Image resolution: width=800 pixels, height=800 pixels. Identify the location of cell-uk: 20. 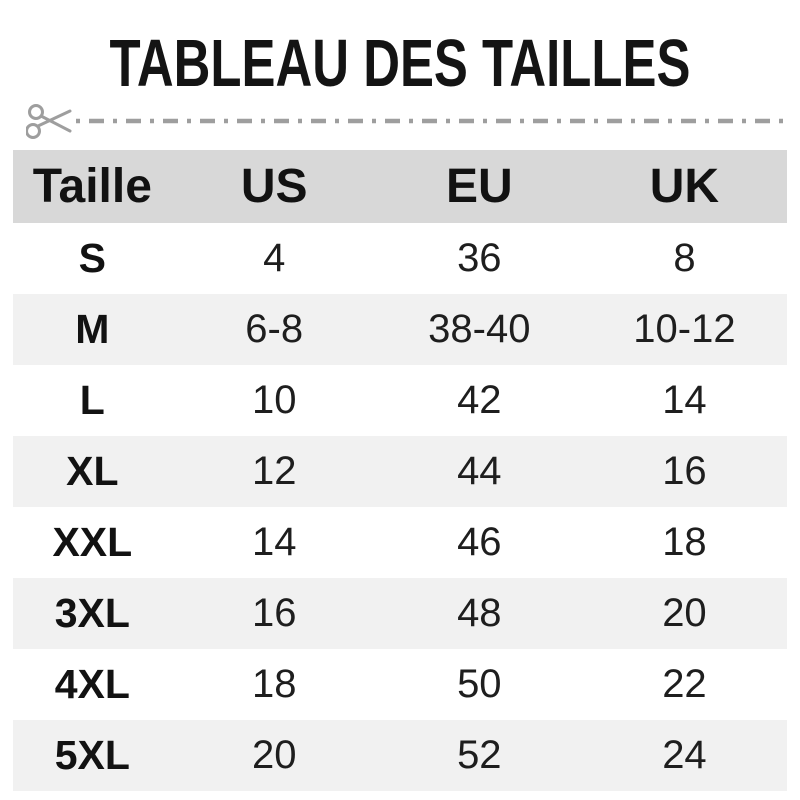
(684, 613).